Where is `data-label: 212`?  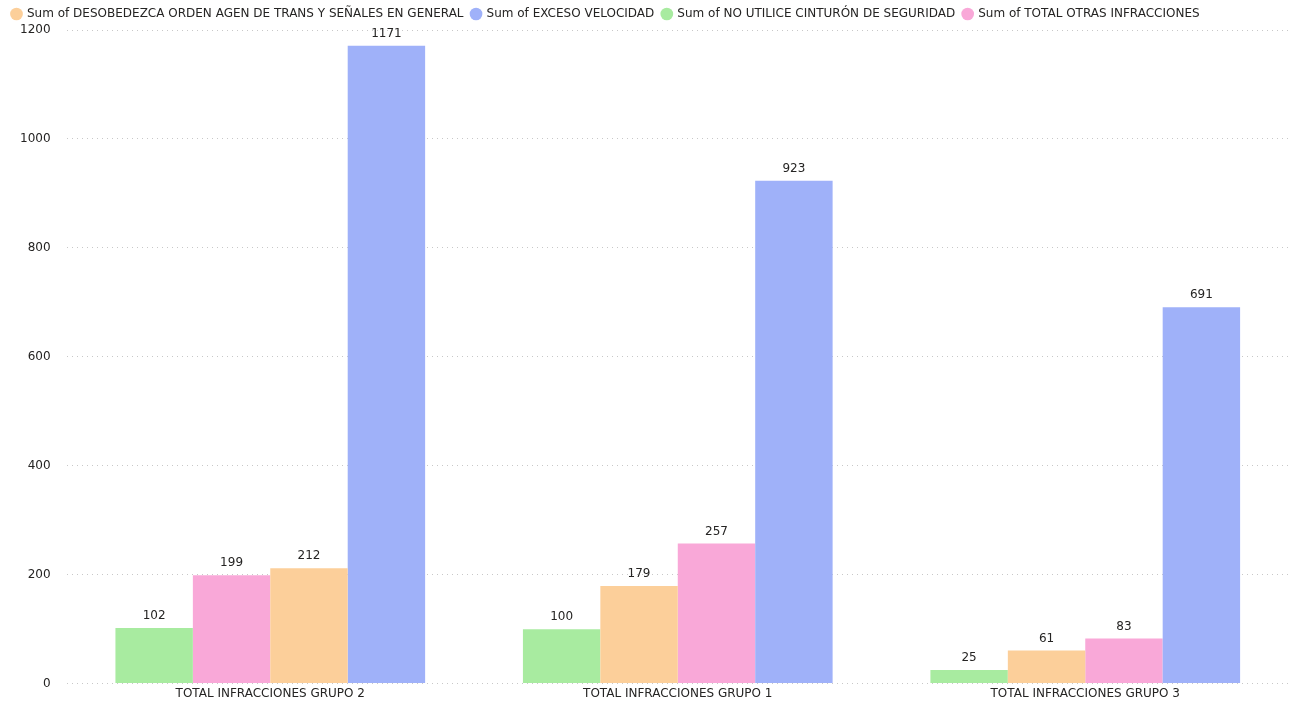
data-label: 212 is located at coordinates (309, 555).